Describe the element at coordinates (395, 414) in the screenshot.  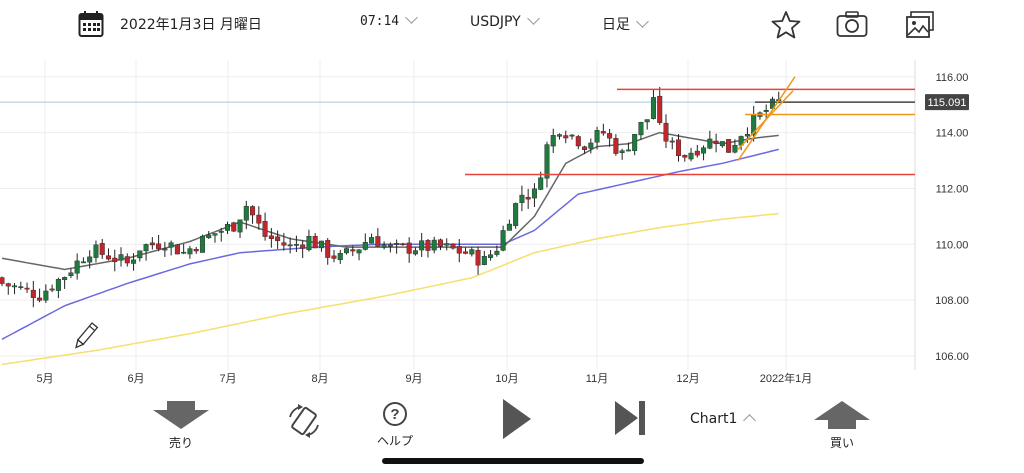
I see `help-icon: ?` at that location.